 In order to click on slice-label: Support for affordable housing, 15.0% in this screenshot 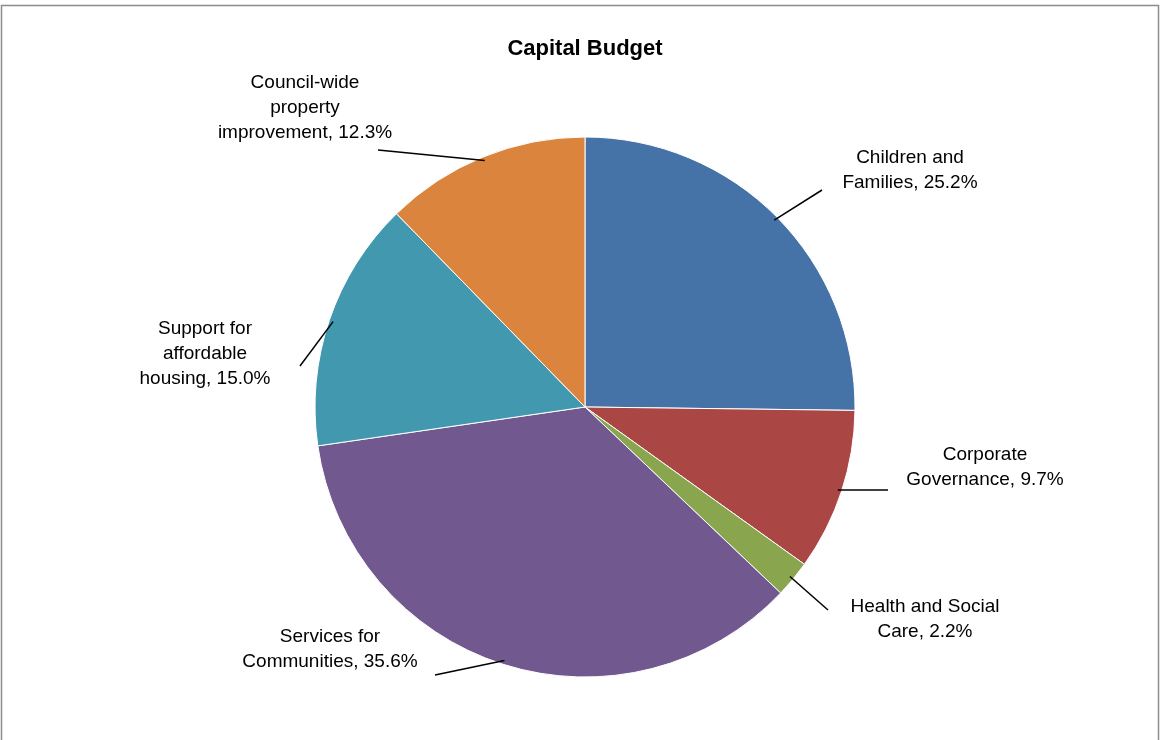, I will do `click(205, 353)`.